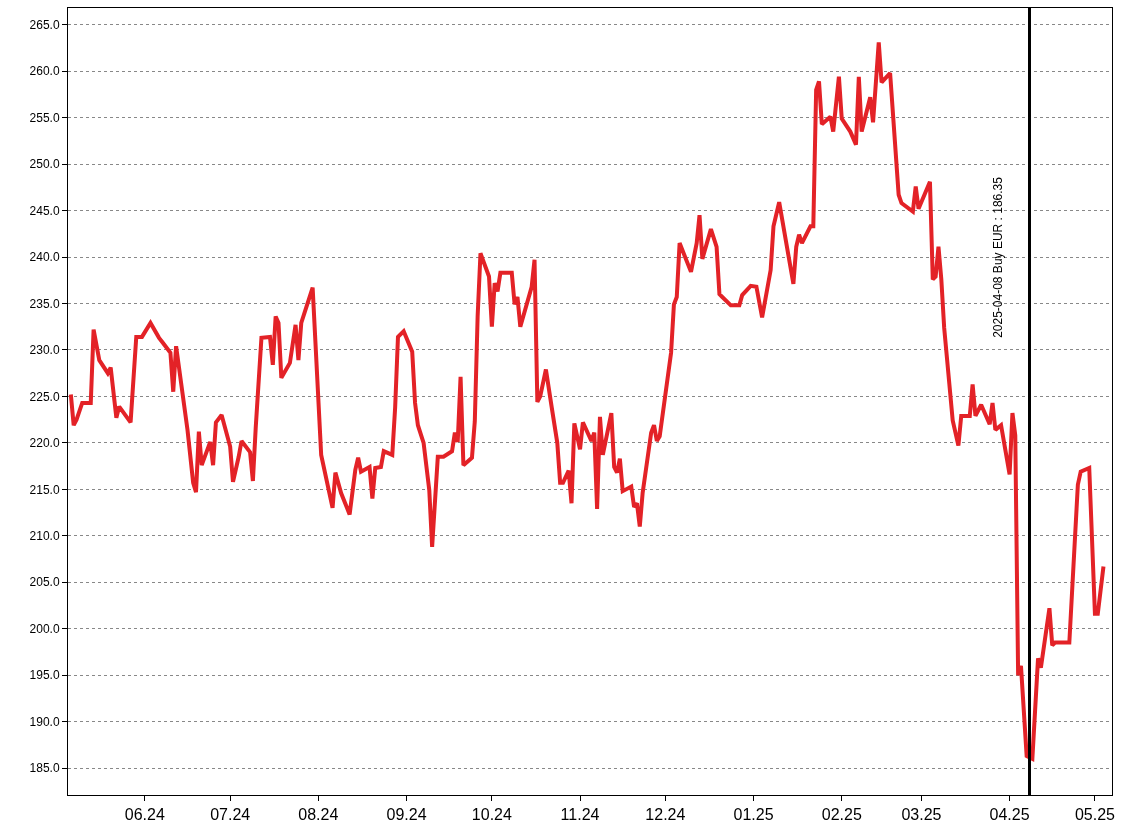  Describe the element at coordinates (318, 815) in the screenshot. I see `x-tick-label: 08.24` at that location.